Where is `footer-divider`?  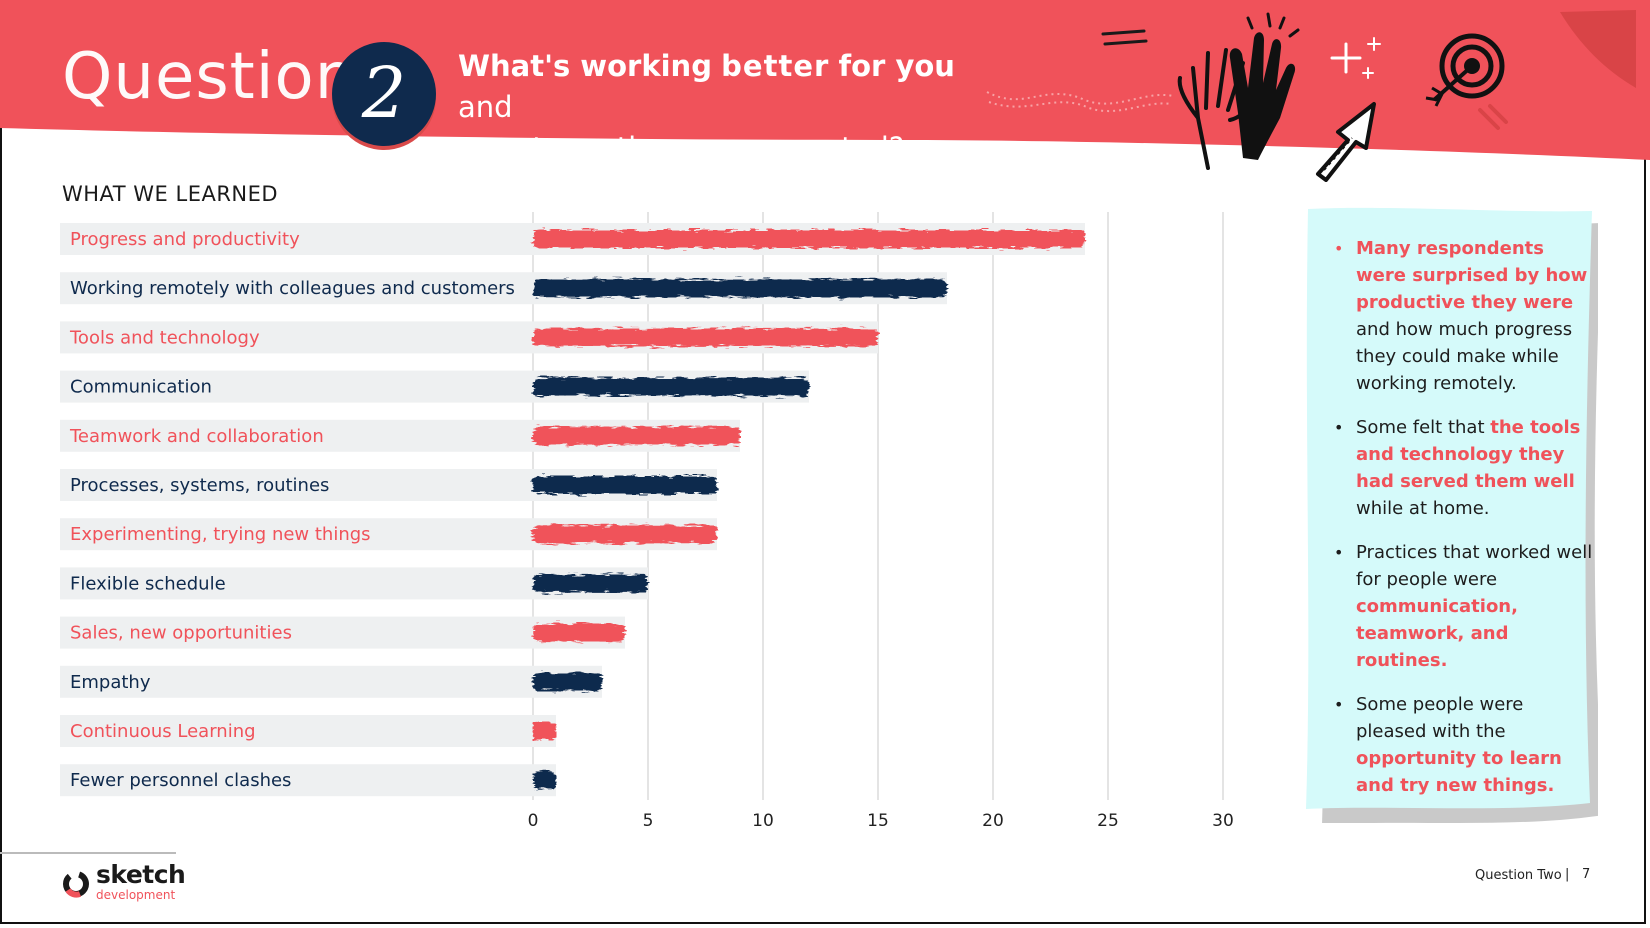 footer-divider is located at coordinates (88, 853).